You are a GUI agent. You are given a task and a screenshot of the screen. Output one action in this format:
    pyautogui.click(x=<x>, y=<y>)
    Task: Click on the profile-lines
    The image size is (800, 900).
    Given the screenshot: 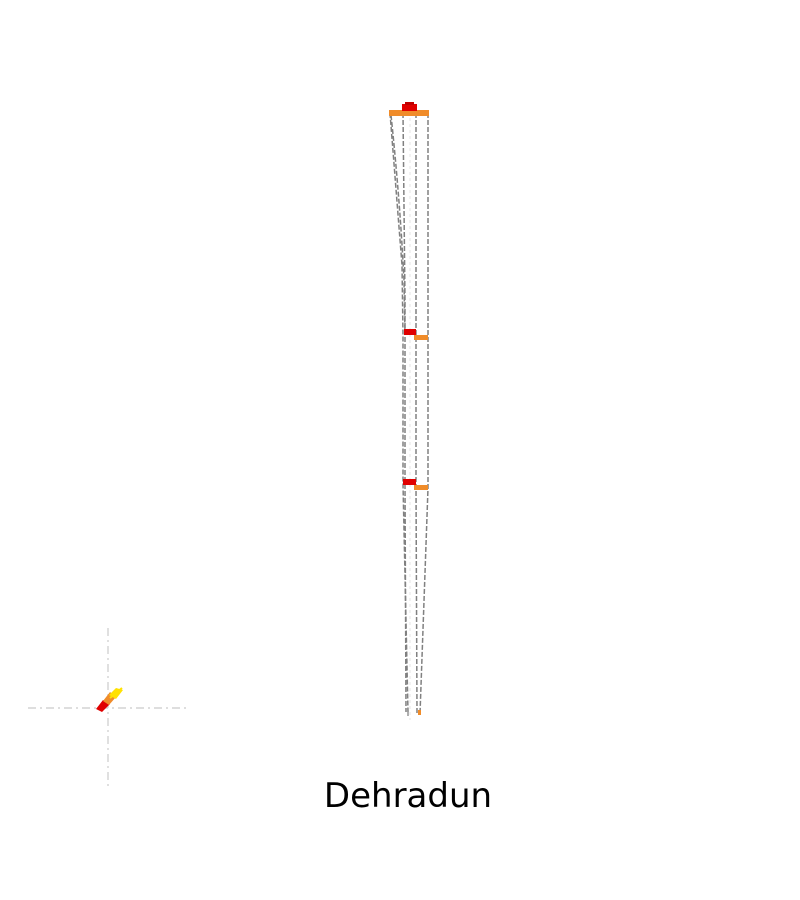 What is the action you would take?
    pyautogui.click(x=409, y=413)
    